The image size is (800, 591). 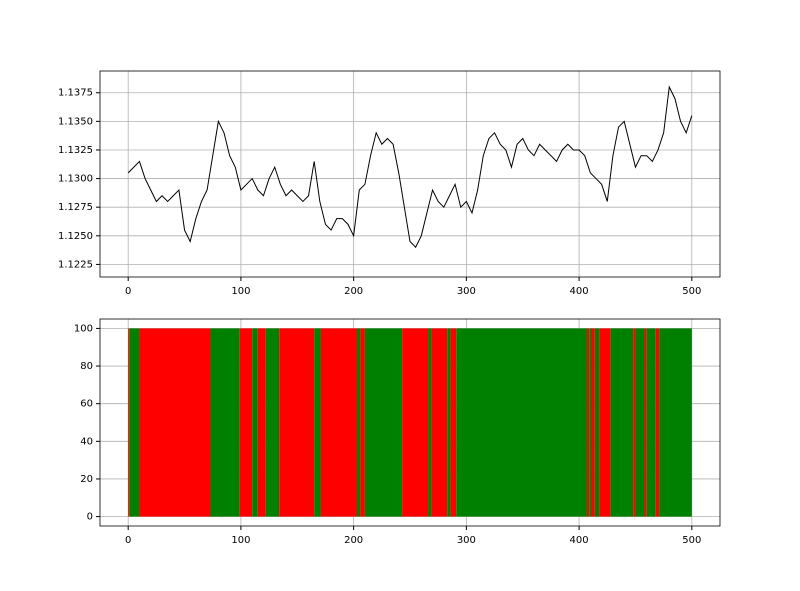 What do you see at coordinates (75, 207) in the screenshot?
I see `y-tick-label: 1.1275` at bounding box center [75, 207].